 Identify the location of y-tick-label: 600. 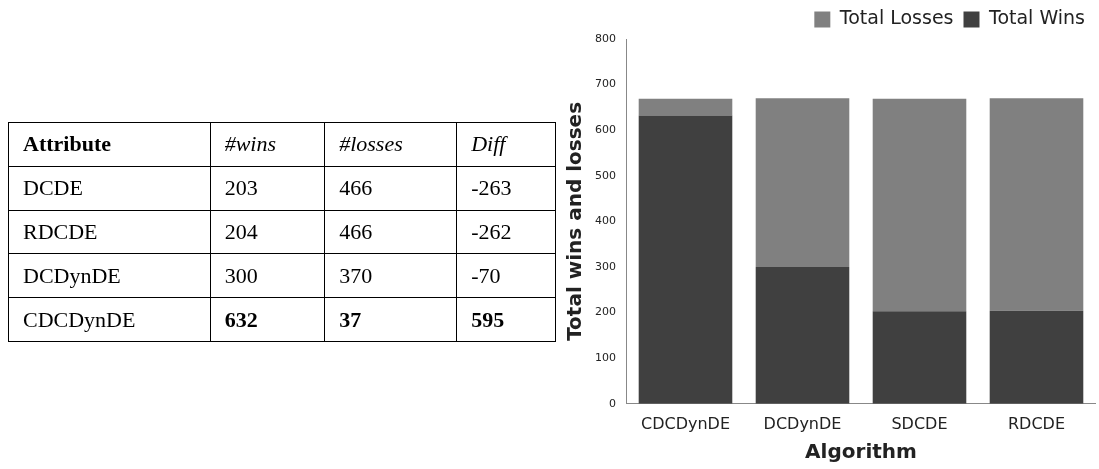
(605, 130).